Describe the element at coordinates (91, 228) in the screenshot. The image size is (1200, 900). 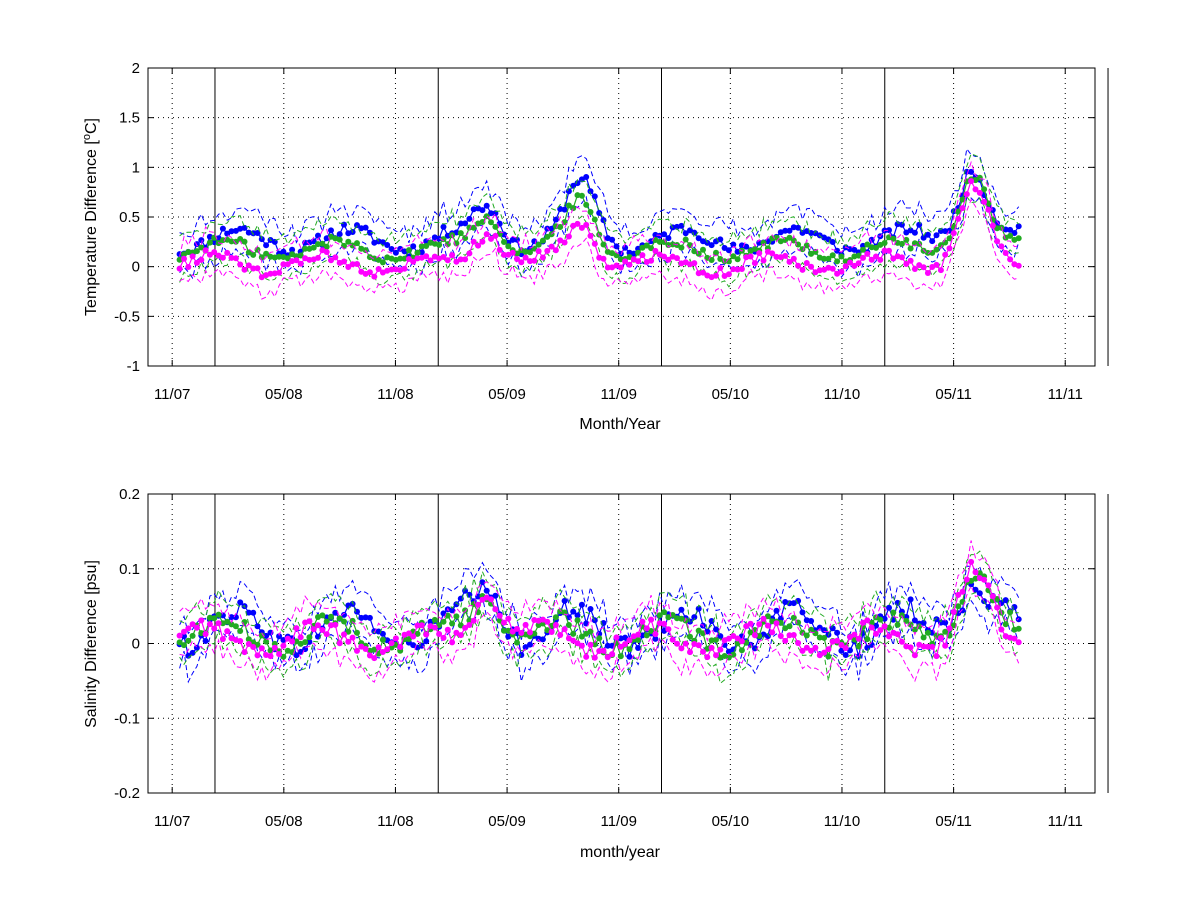
I see `temperature-y-axis-title-text: Temperature Difference [` at that location.